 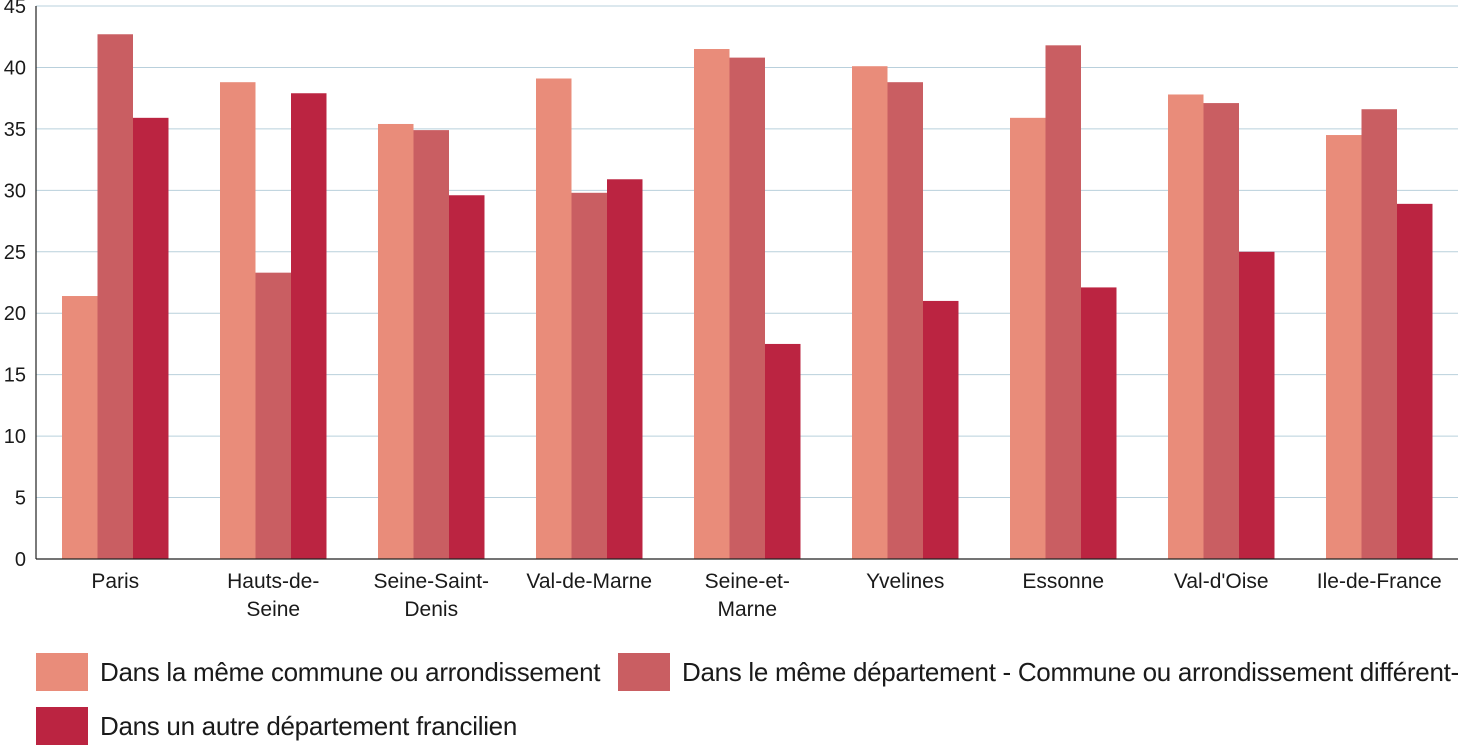 What do you see at coordinates (1063, 581) in the screenshot?
I see `x-category-label: Essonne` at bounding box center [1063, 581].